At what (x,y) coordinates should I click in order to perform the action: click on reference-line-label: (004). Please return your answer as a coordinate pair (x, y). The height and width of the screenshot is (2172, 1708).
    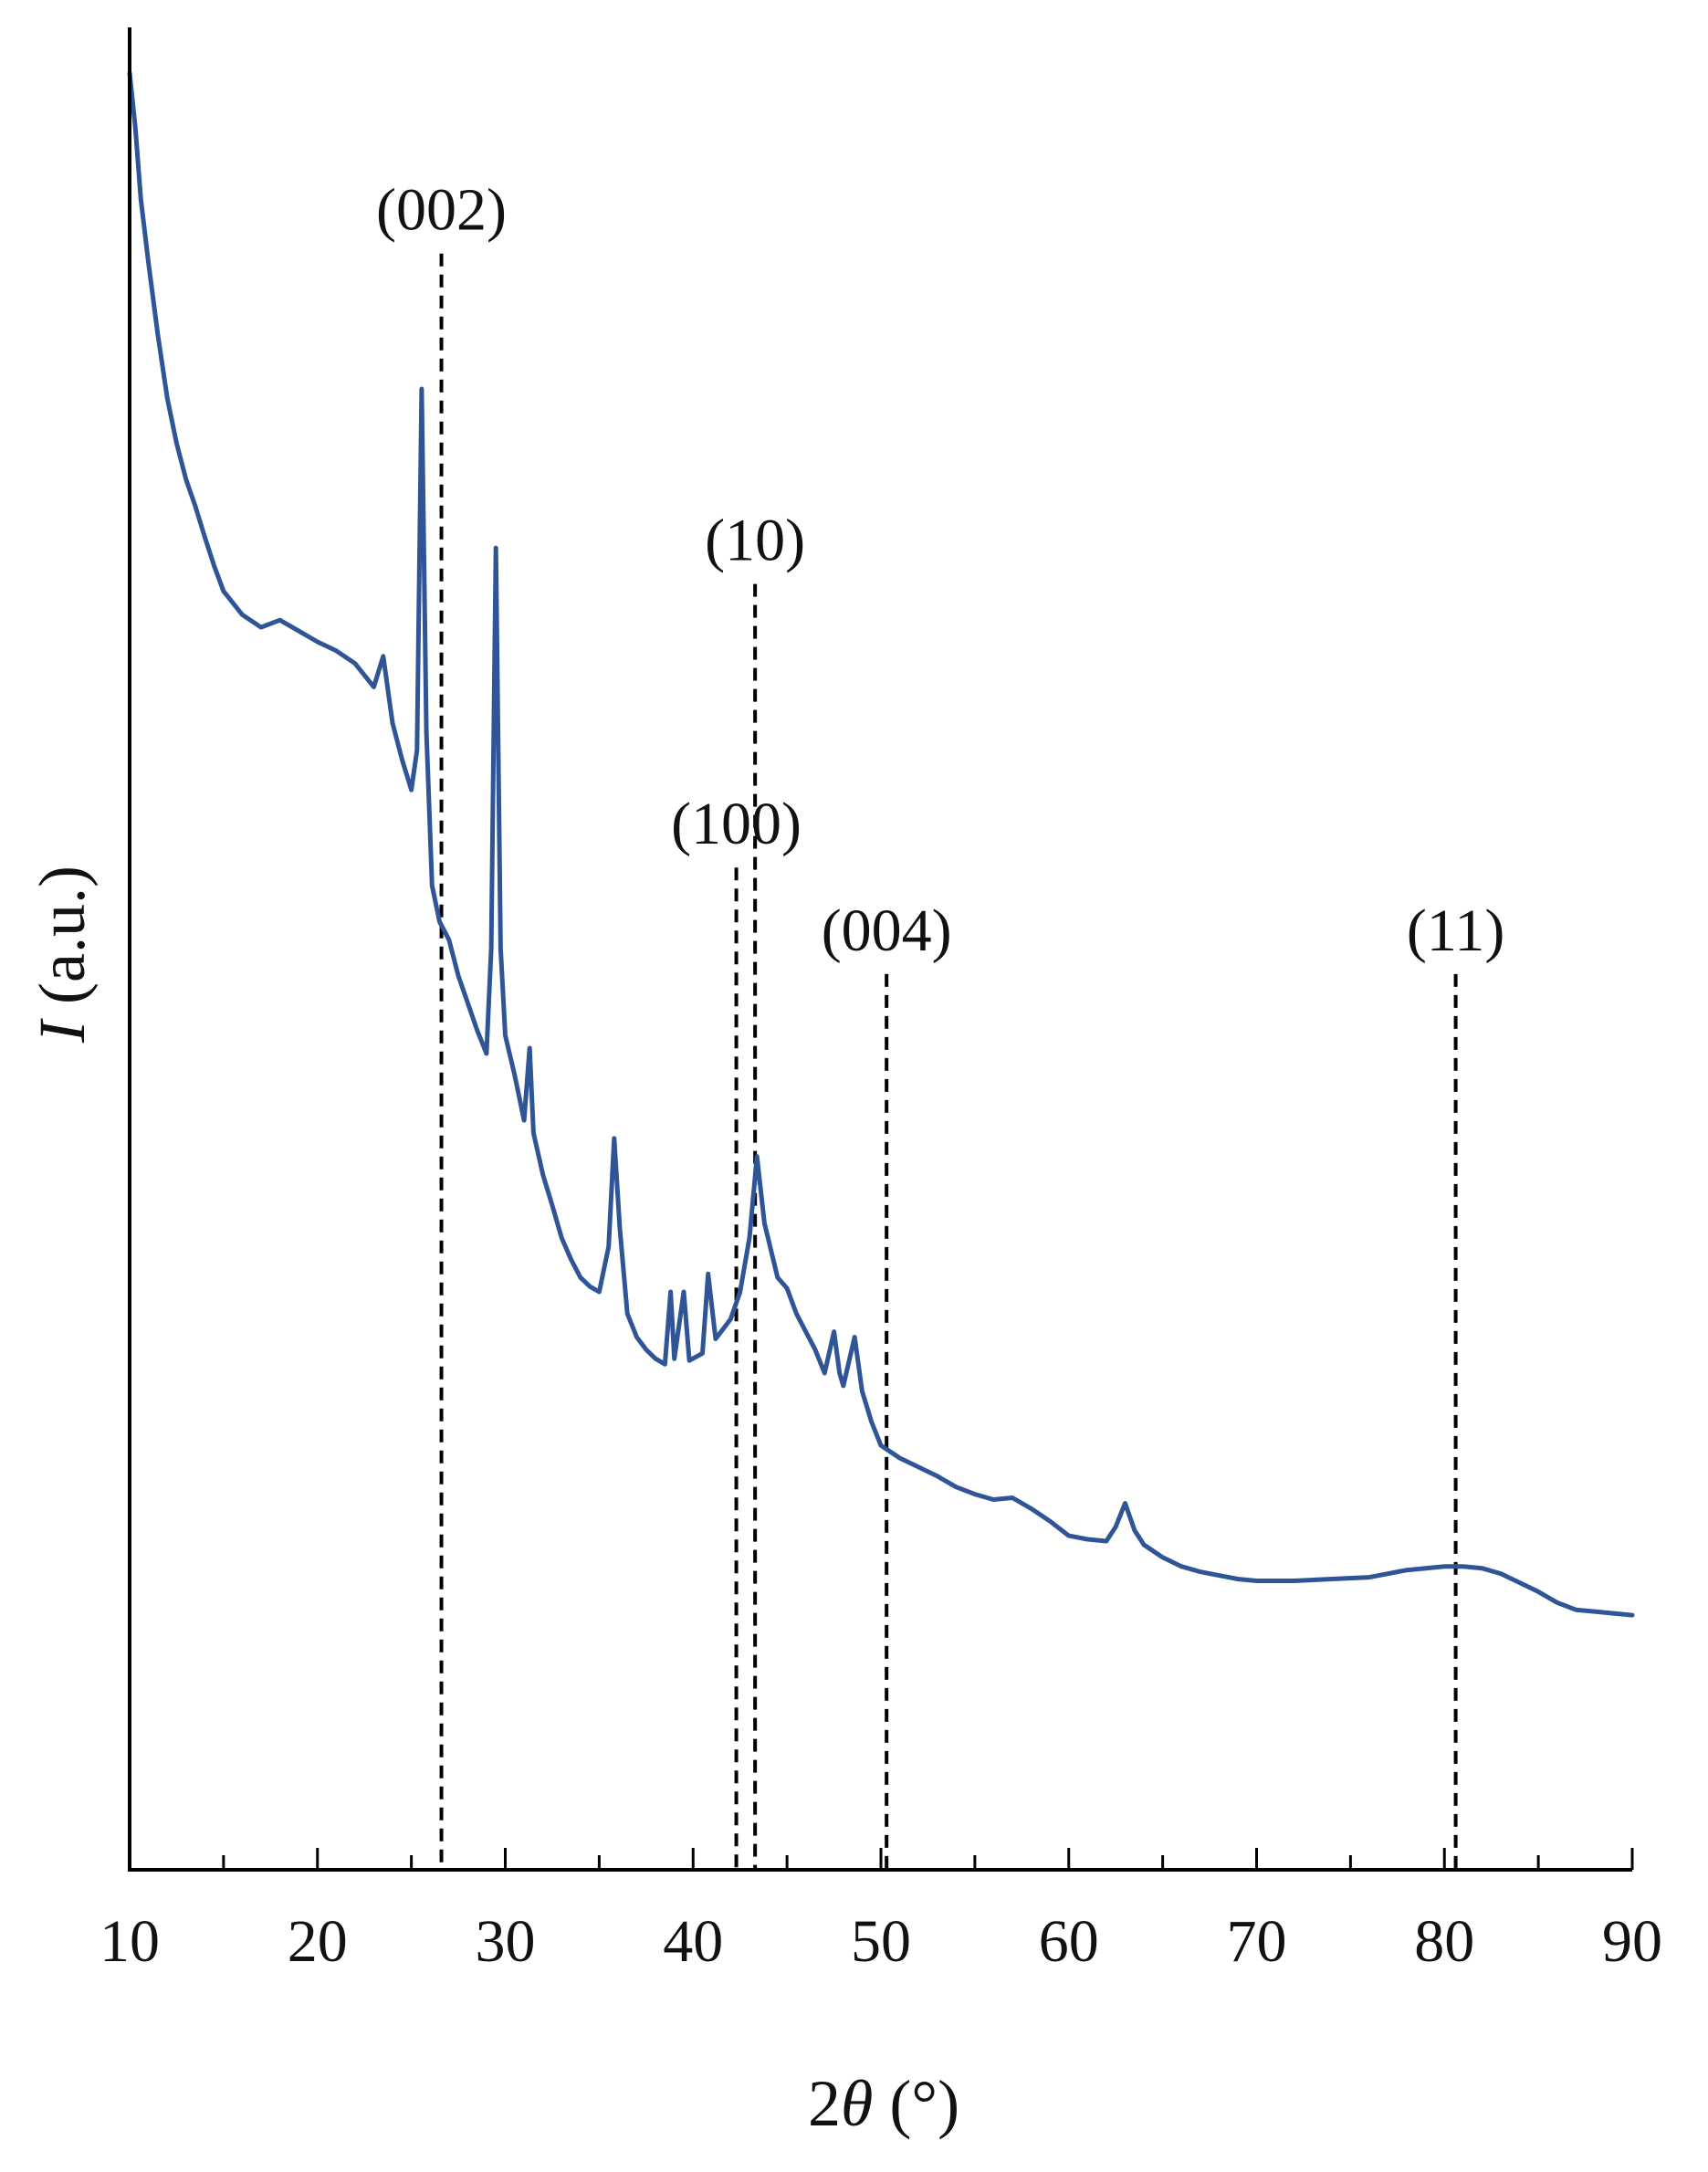
    Looking at the image, I should click on (887, 930).